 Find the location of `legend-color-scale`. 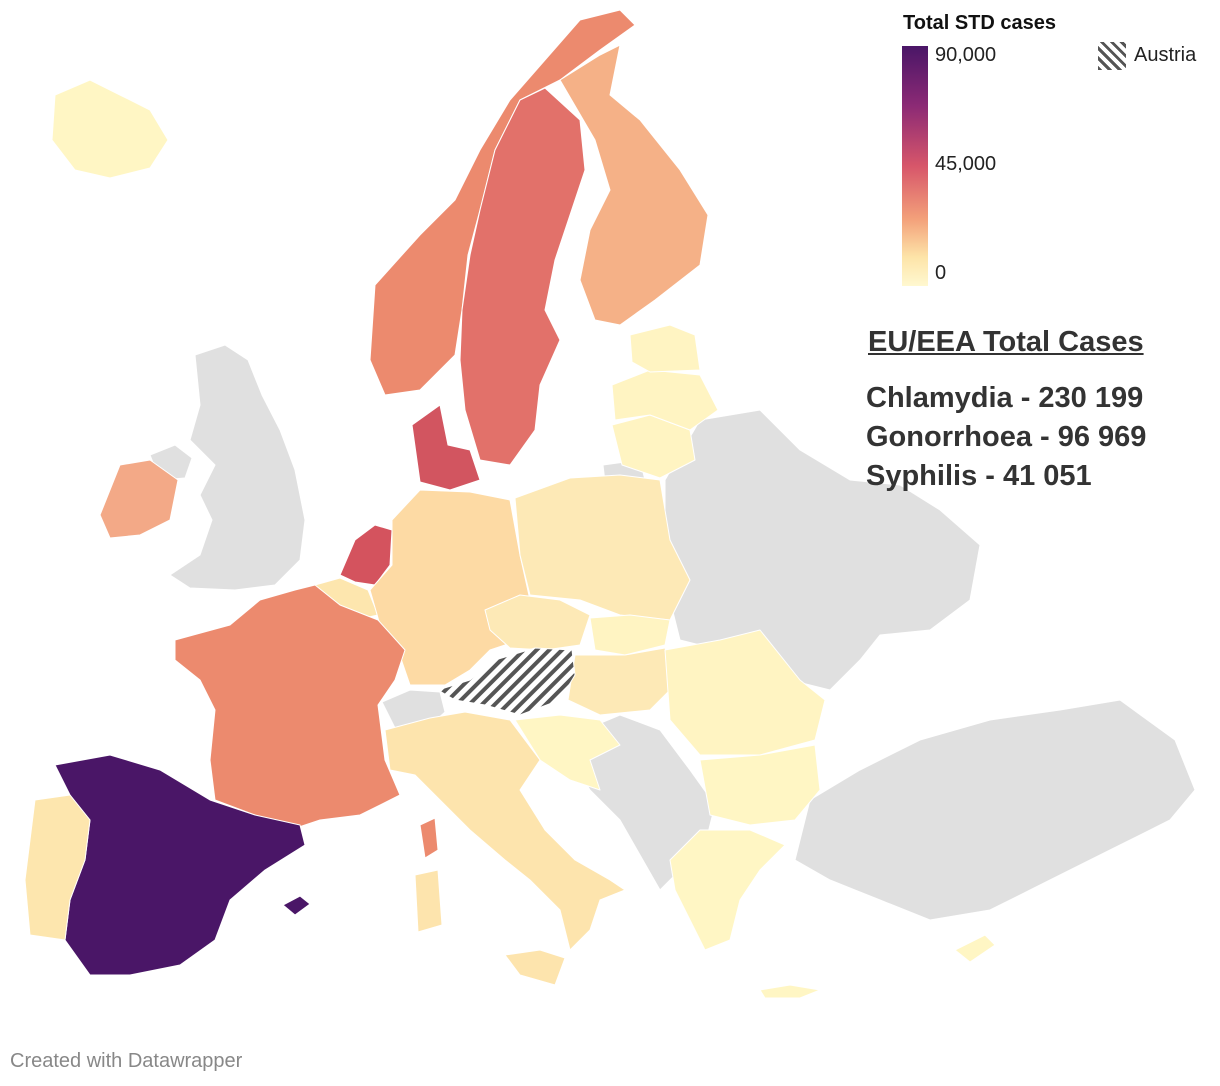

legend-color-scale is located at coordinates (915, 166).